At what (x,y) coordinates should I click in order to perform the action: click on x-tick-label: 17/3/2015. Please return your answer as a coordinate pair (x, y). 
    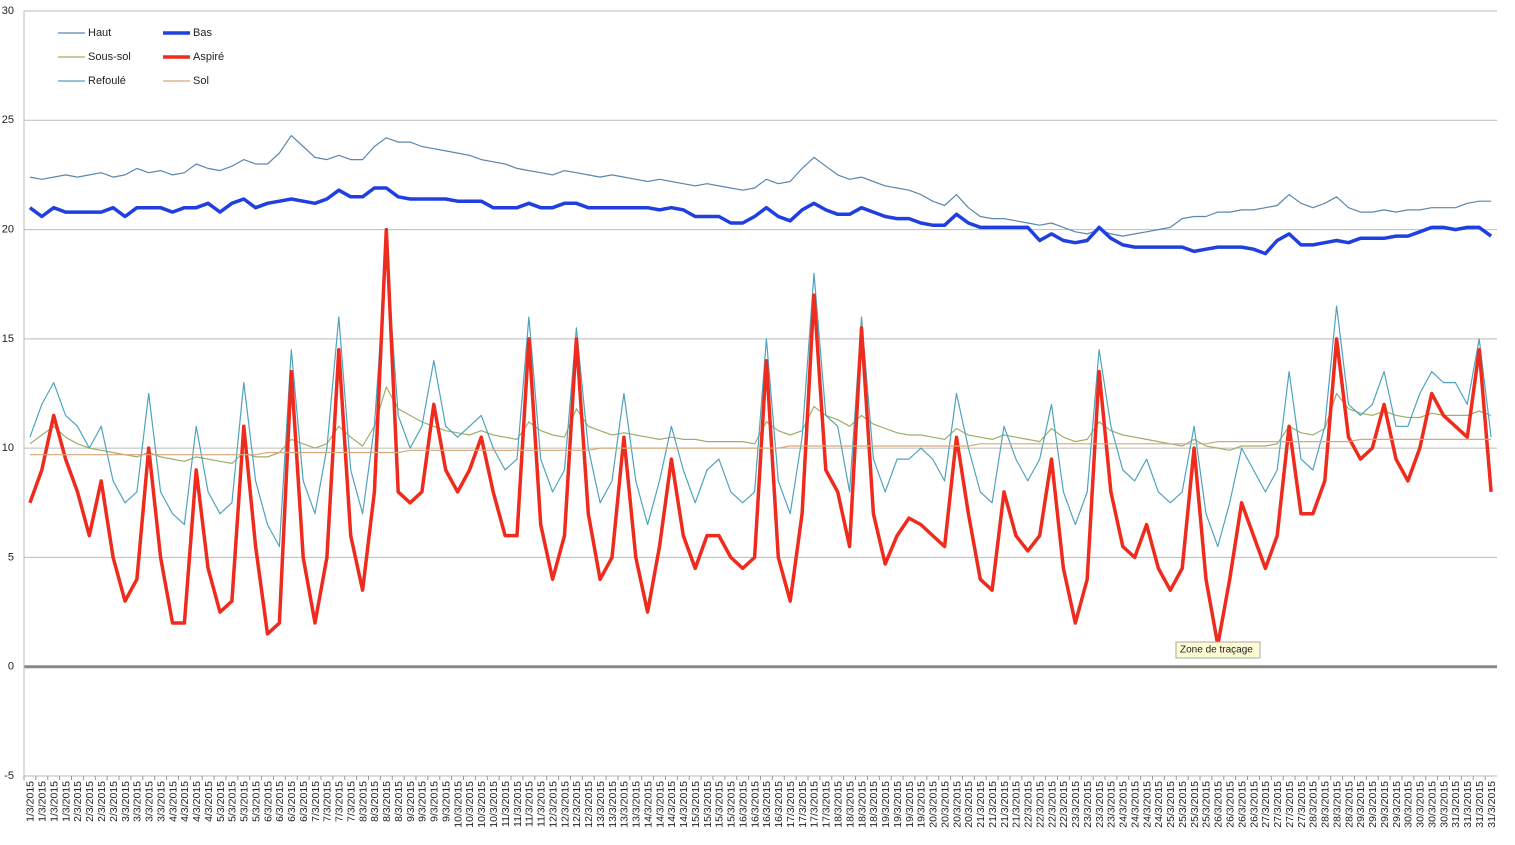
    Looking at the image, I should click on (803, 804).